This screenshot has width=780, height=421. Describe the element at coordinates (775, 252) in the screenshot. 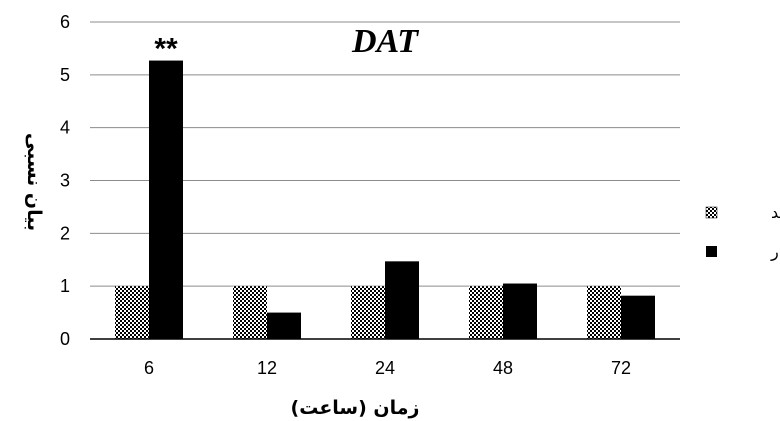

I see `legend-label-treatment: تیمار` at that location.